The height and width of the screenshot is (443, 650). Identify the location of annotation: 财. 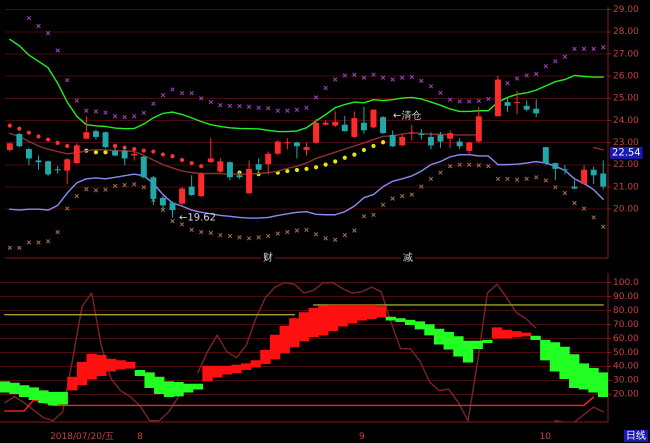
(268, 258).